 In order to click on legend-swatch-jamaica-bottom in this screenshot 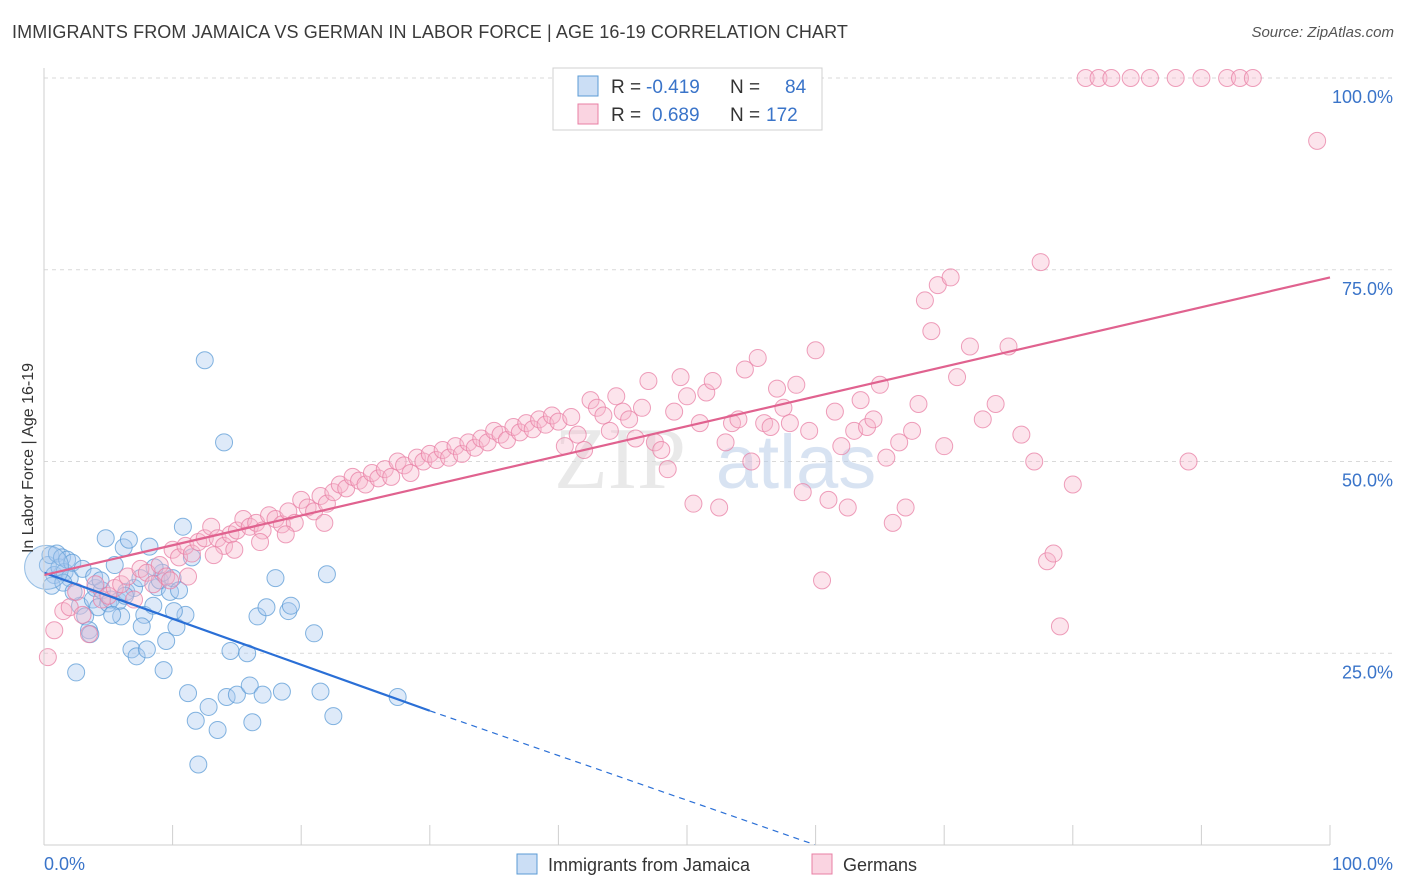, I will do `click(527, 864)`.